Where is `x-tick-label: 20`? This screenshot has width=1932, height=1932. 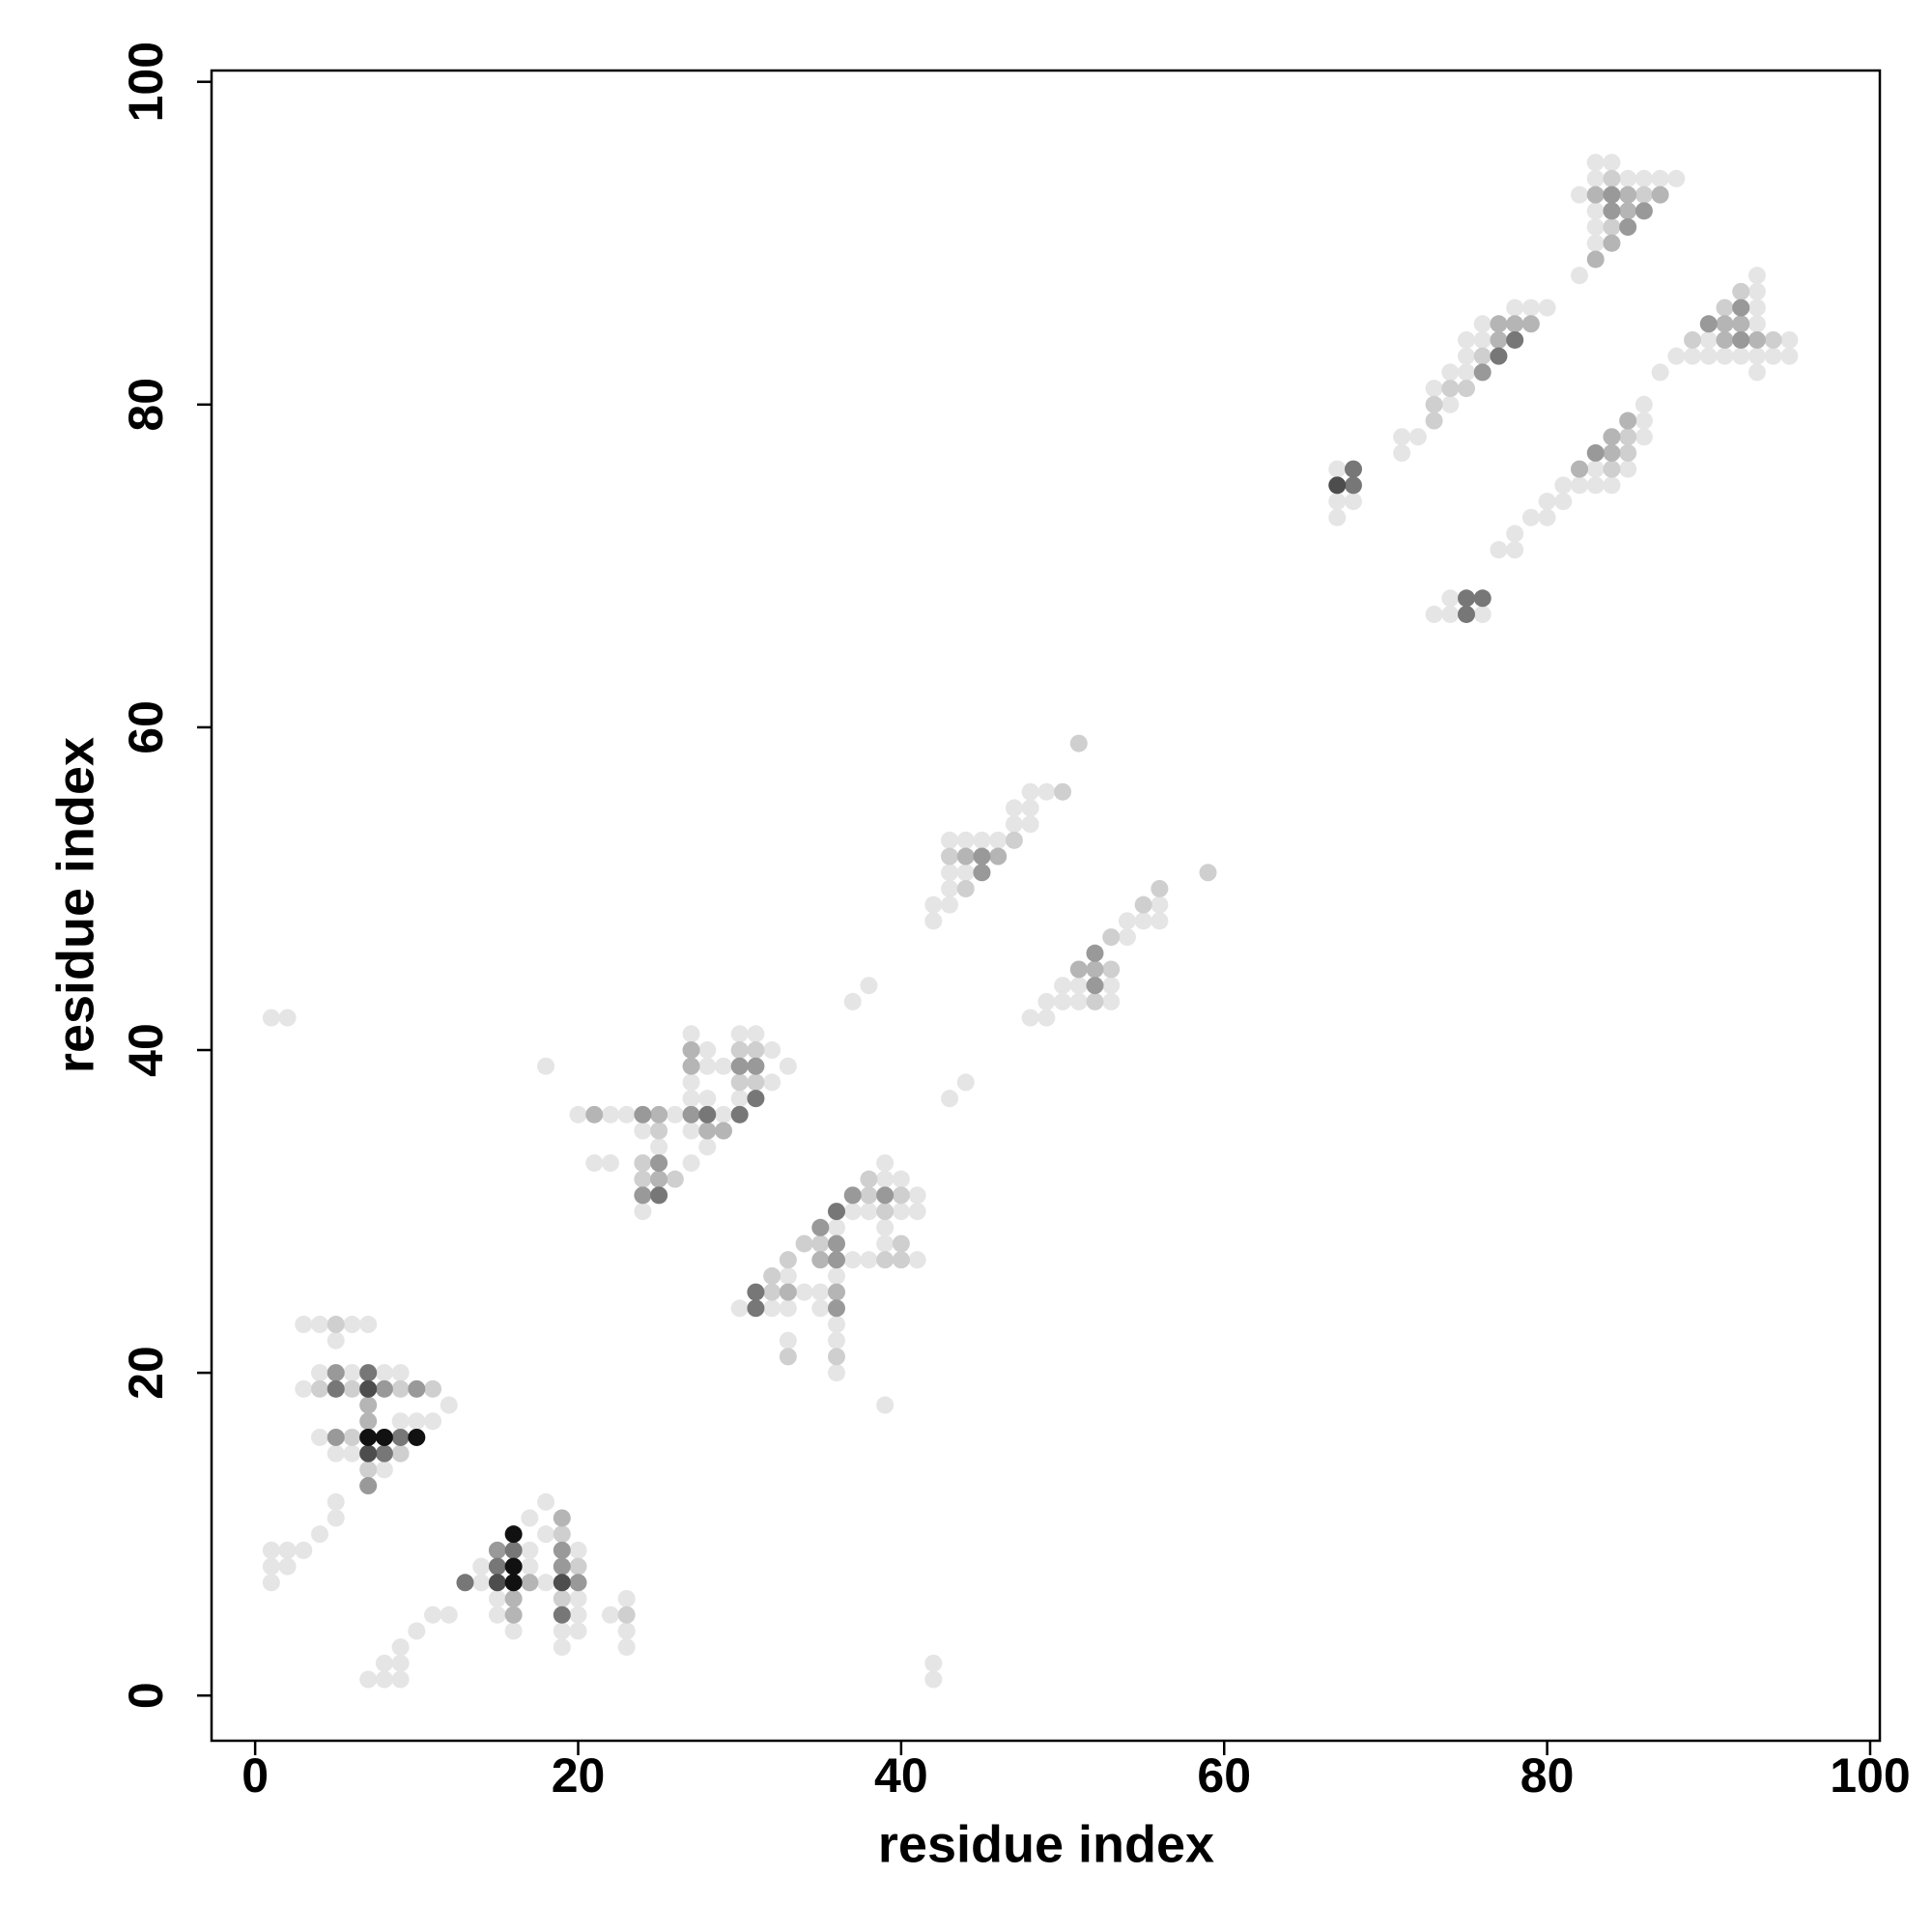
x-tick-label: 20 is located at coordinates (579, 1775).